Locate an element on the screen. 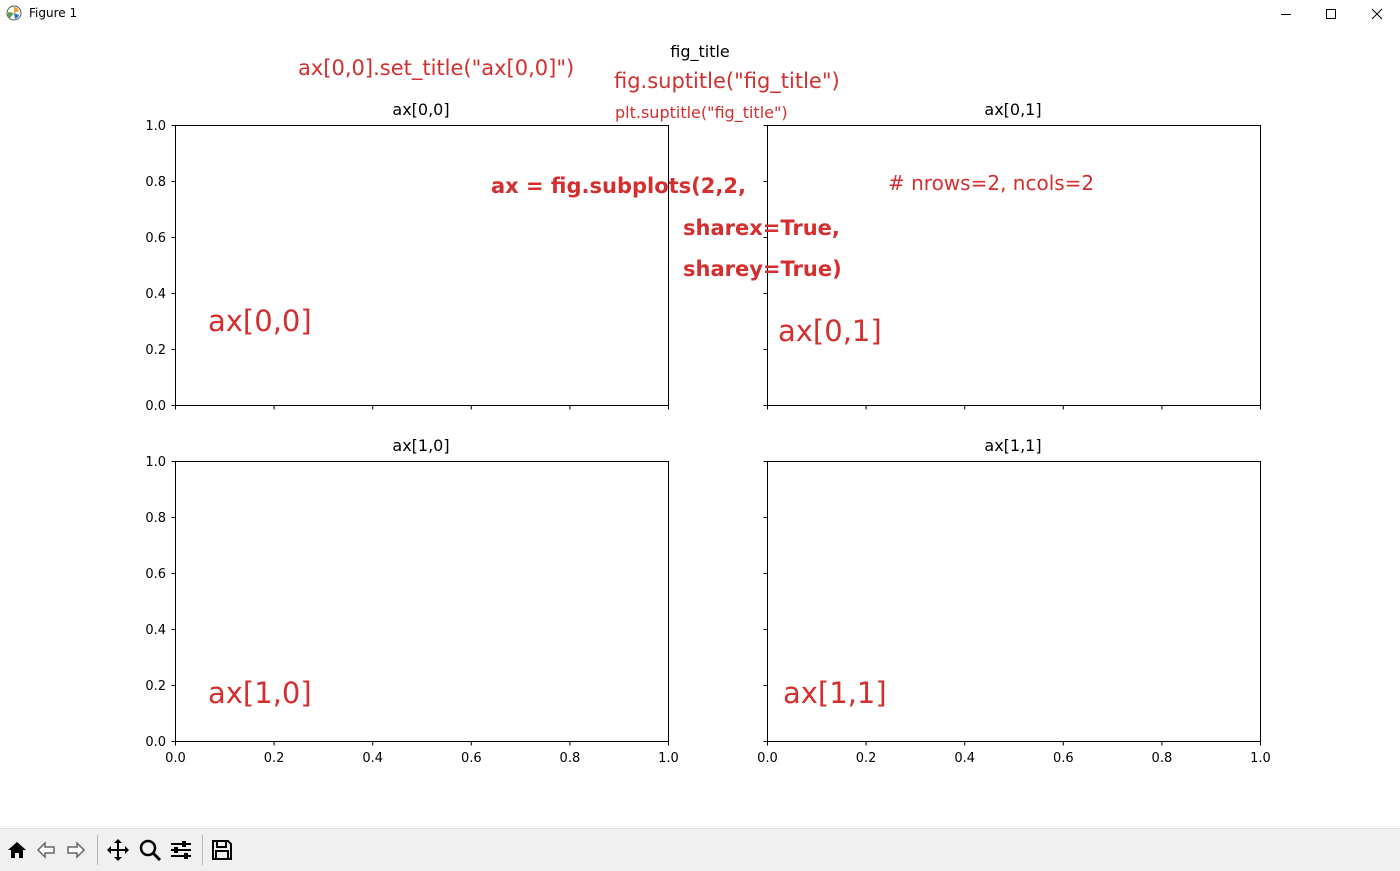 This screenshot has height=871, width=1400. back-icon is located at coordinates (45, 850).